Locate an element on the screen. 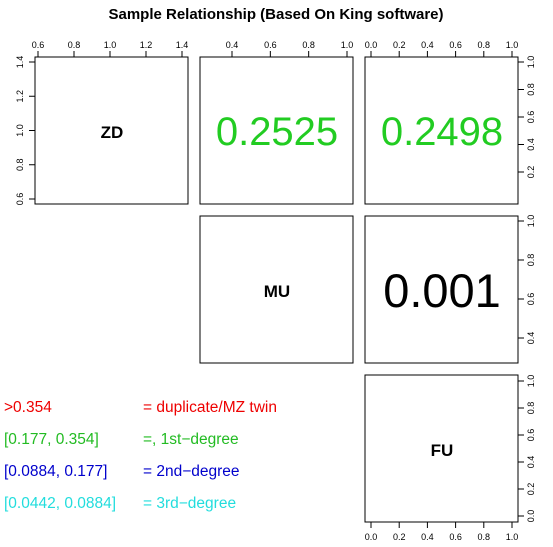 The height and width of the screenshot is (547, 553). right-axis-row3-4-label: 0.8 is located at coordinates (531, 408).